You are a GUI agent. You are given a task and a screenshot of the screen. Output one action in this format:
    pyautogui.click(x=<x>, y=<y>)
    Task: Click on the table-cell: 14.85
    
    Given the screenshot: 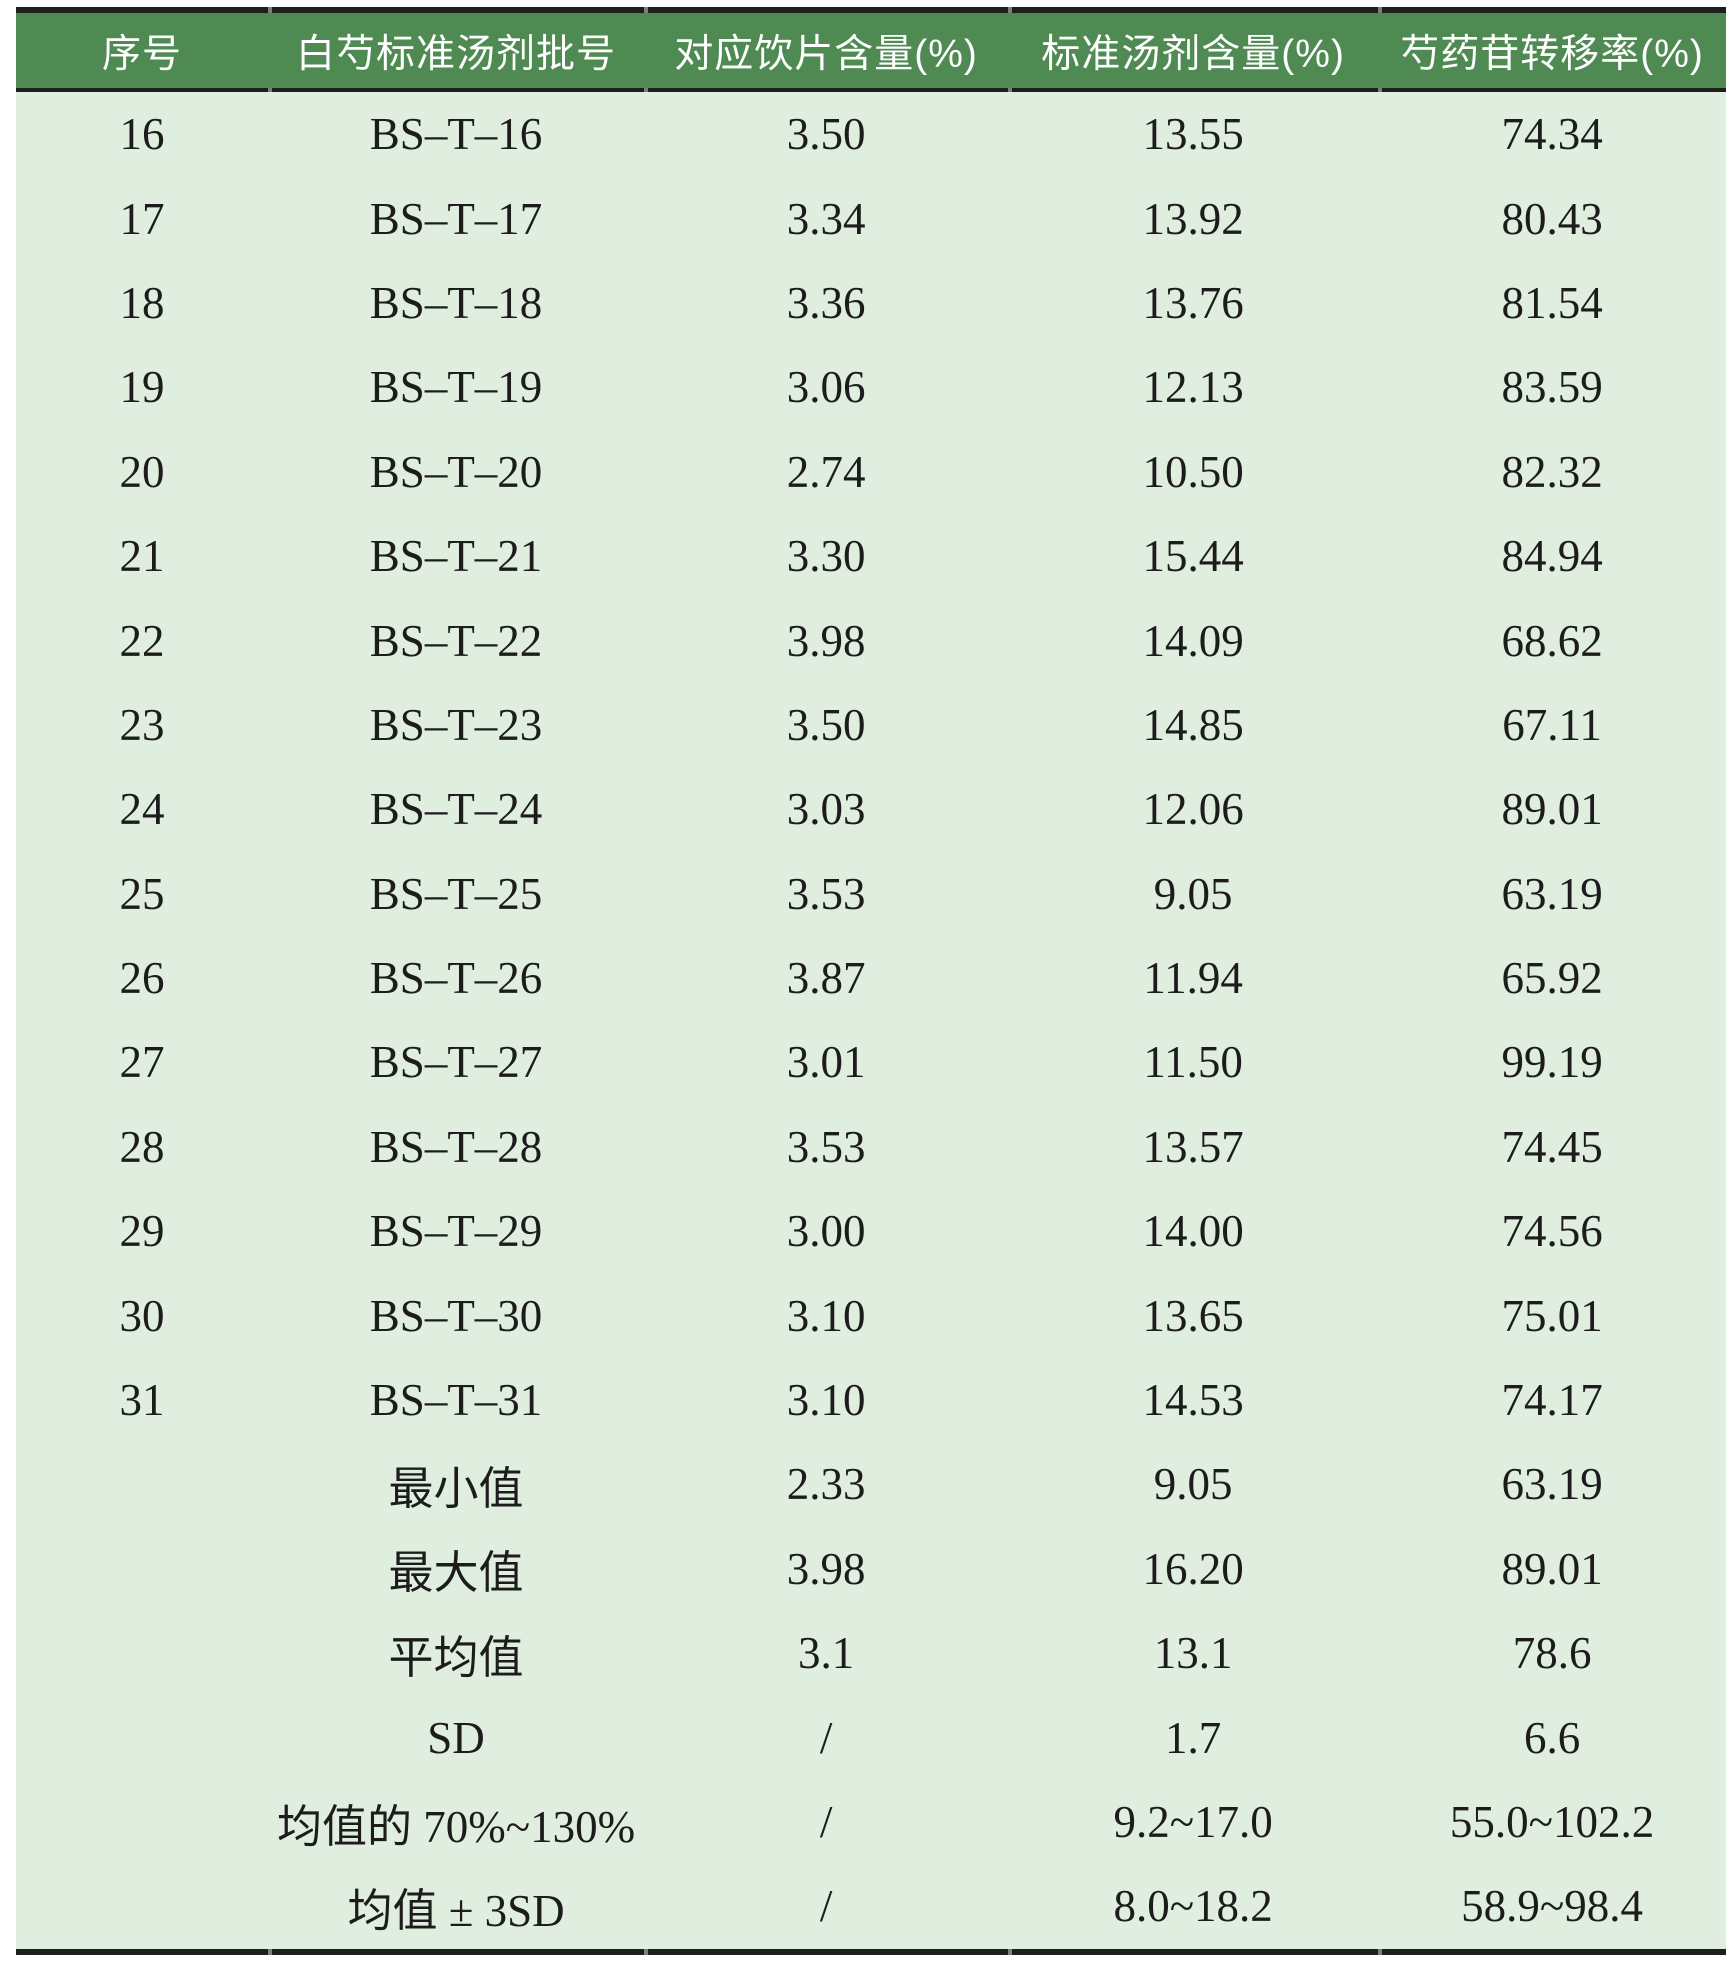 What is the action you would take?
    pyautogui.click(x=1193, y=725)
    